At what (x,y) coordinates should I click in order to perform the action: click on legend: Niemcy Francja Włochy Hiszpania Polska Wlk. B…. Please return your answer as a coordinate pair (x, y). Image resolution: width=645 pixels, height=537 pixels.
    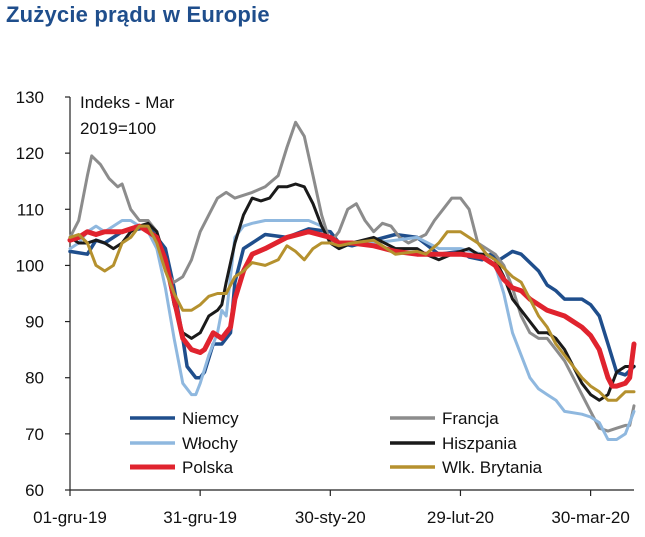
    Looking at the image, I should click on (336, 443).